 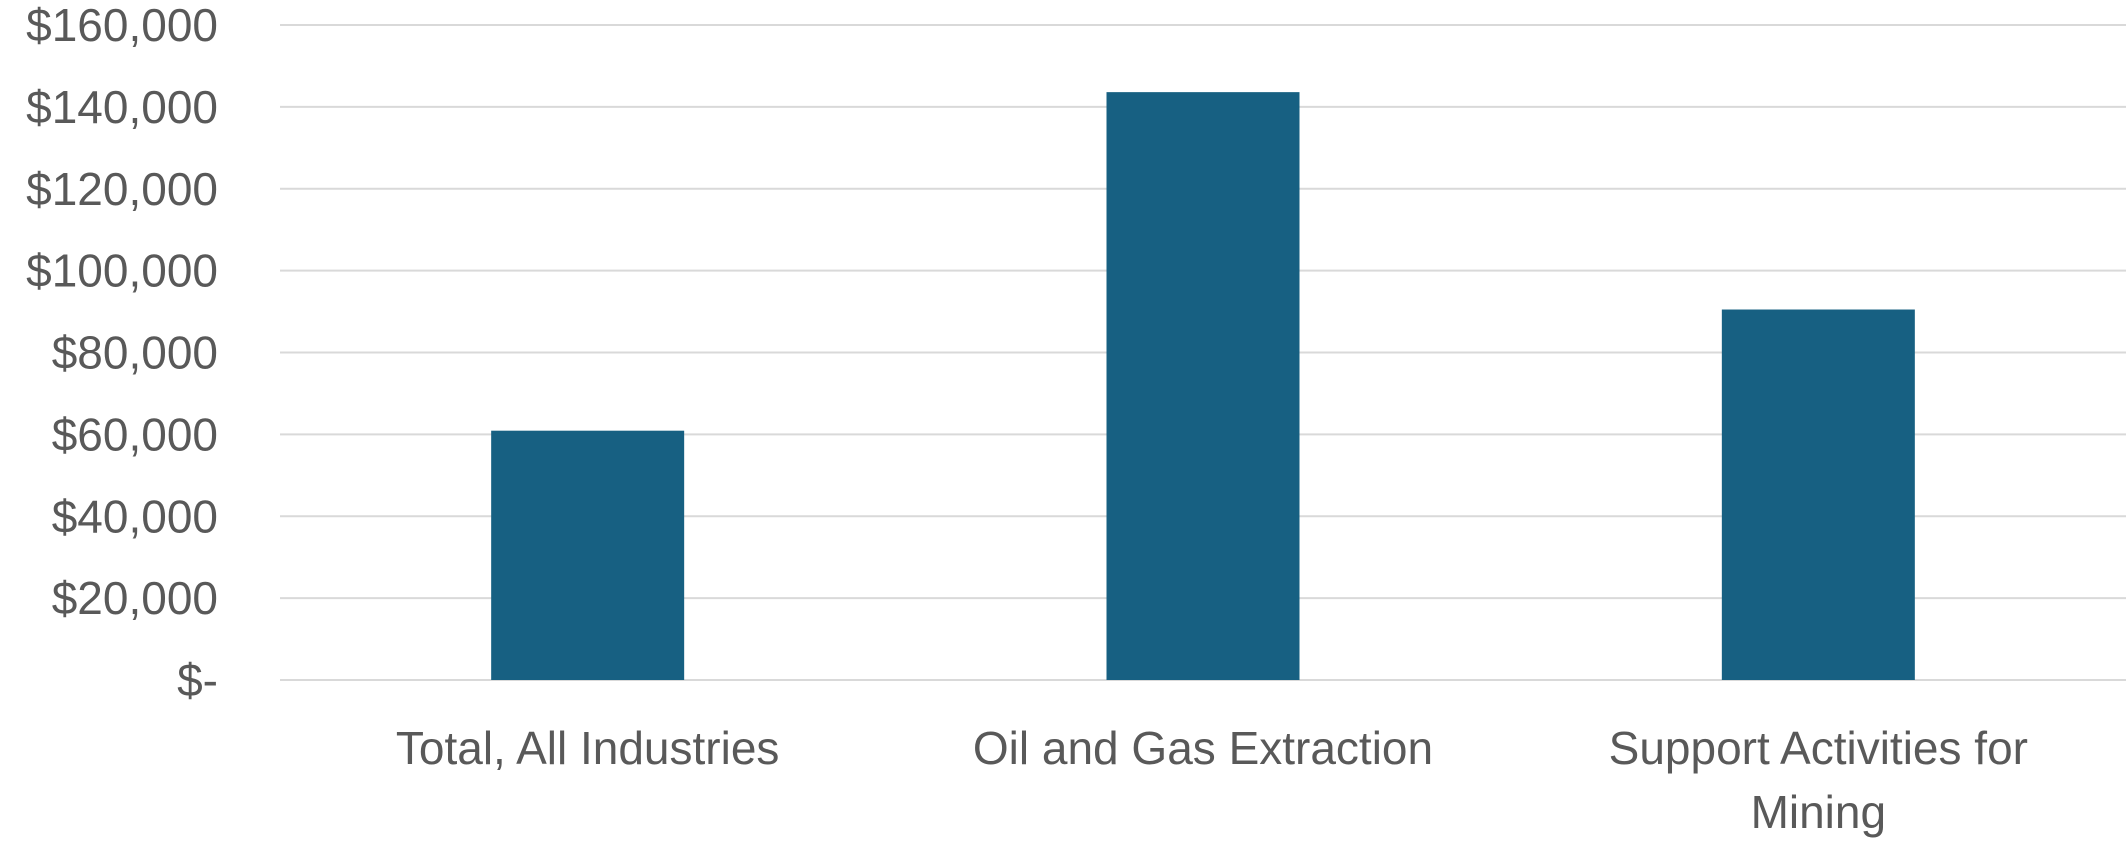 What do you see at coordinates (588, 748) in the screenshot?
I see `x-tick-label: Total, All Industries` at bounding box center [588, 748].